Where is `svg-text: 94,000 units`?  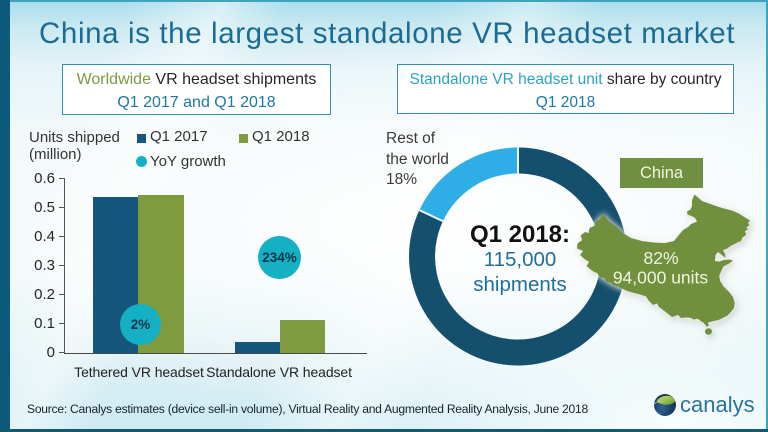
svg-text: 94,000 units is located at coordinates (661, 278).